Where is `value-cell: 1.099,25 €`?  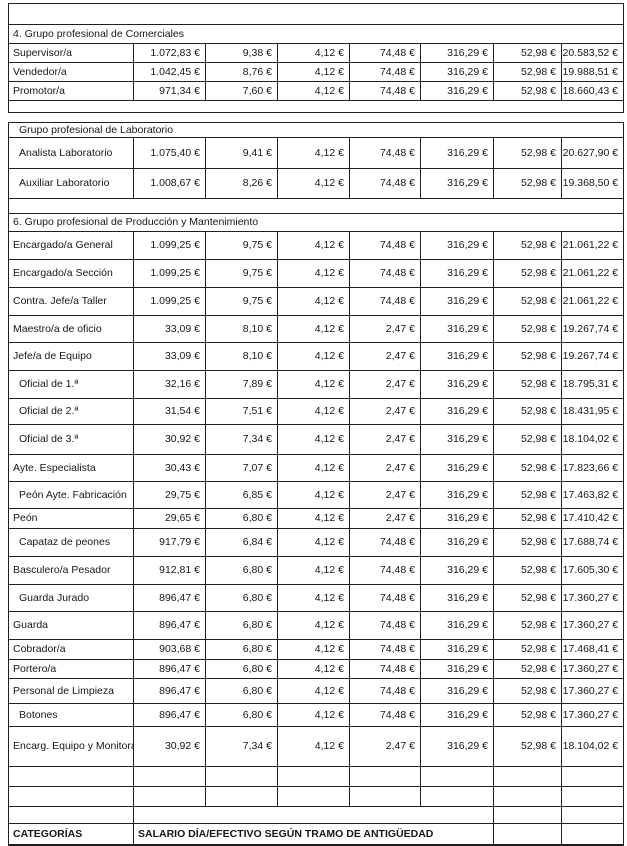
value-cell: 1.099,25 € is located at coordinates (169, 301).